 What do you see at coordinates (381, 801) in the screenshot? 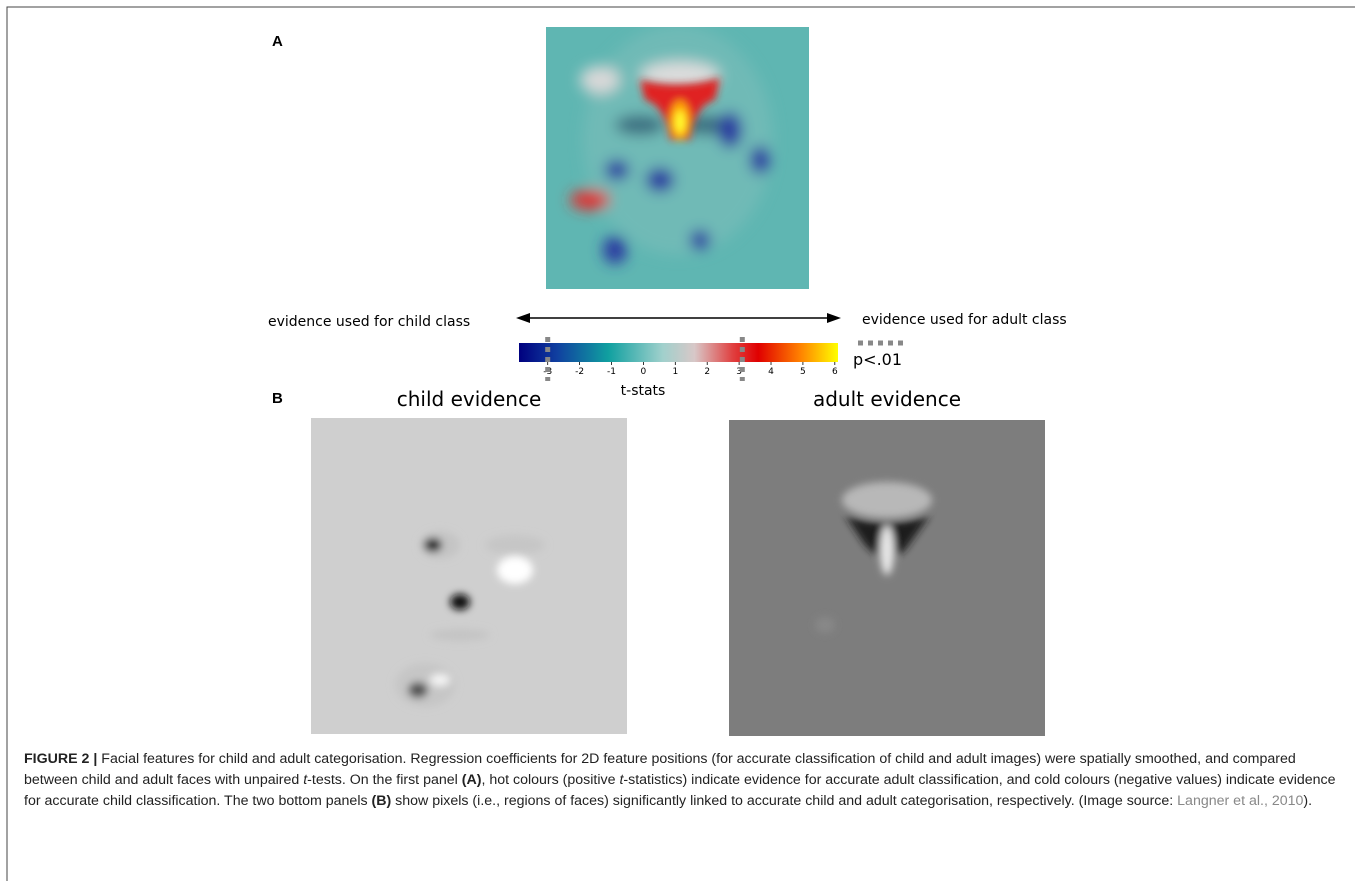
I see `caption-bold: (B)` at bounding box center [381, 801].